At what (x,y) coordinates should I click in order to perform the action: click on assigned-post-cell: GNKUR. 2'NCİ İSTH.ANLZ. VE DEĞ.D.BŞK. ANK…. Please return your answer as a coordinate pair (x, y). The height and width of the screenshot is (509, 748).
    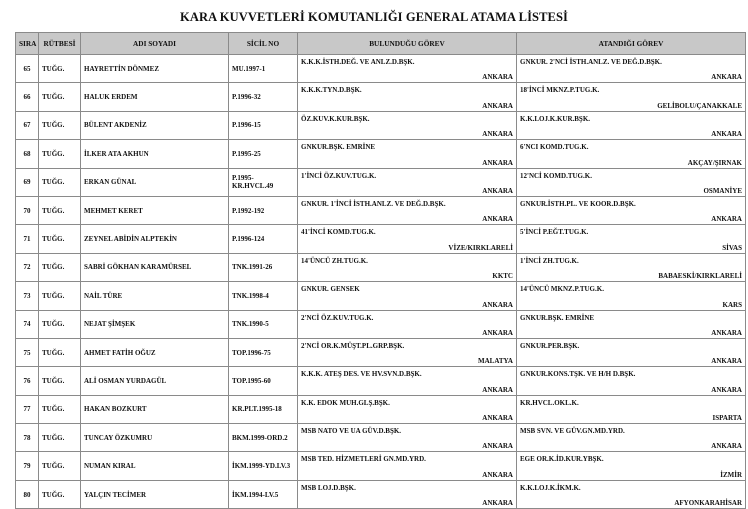
    Looking at the image, I should click on (631, 68).